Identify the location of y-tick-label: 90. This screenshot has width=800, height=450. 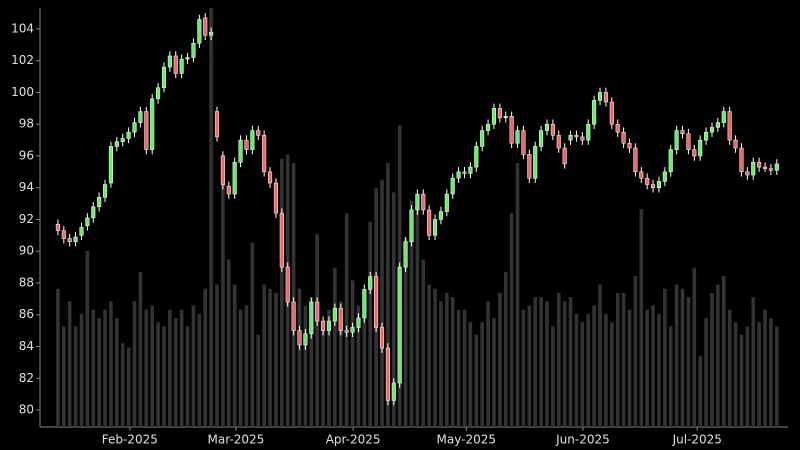
(26, 251).